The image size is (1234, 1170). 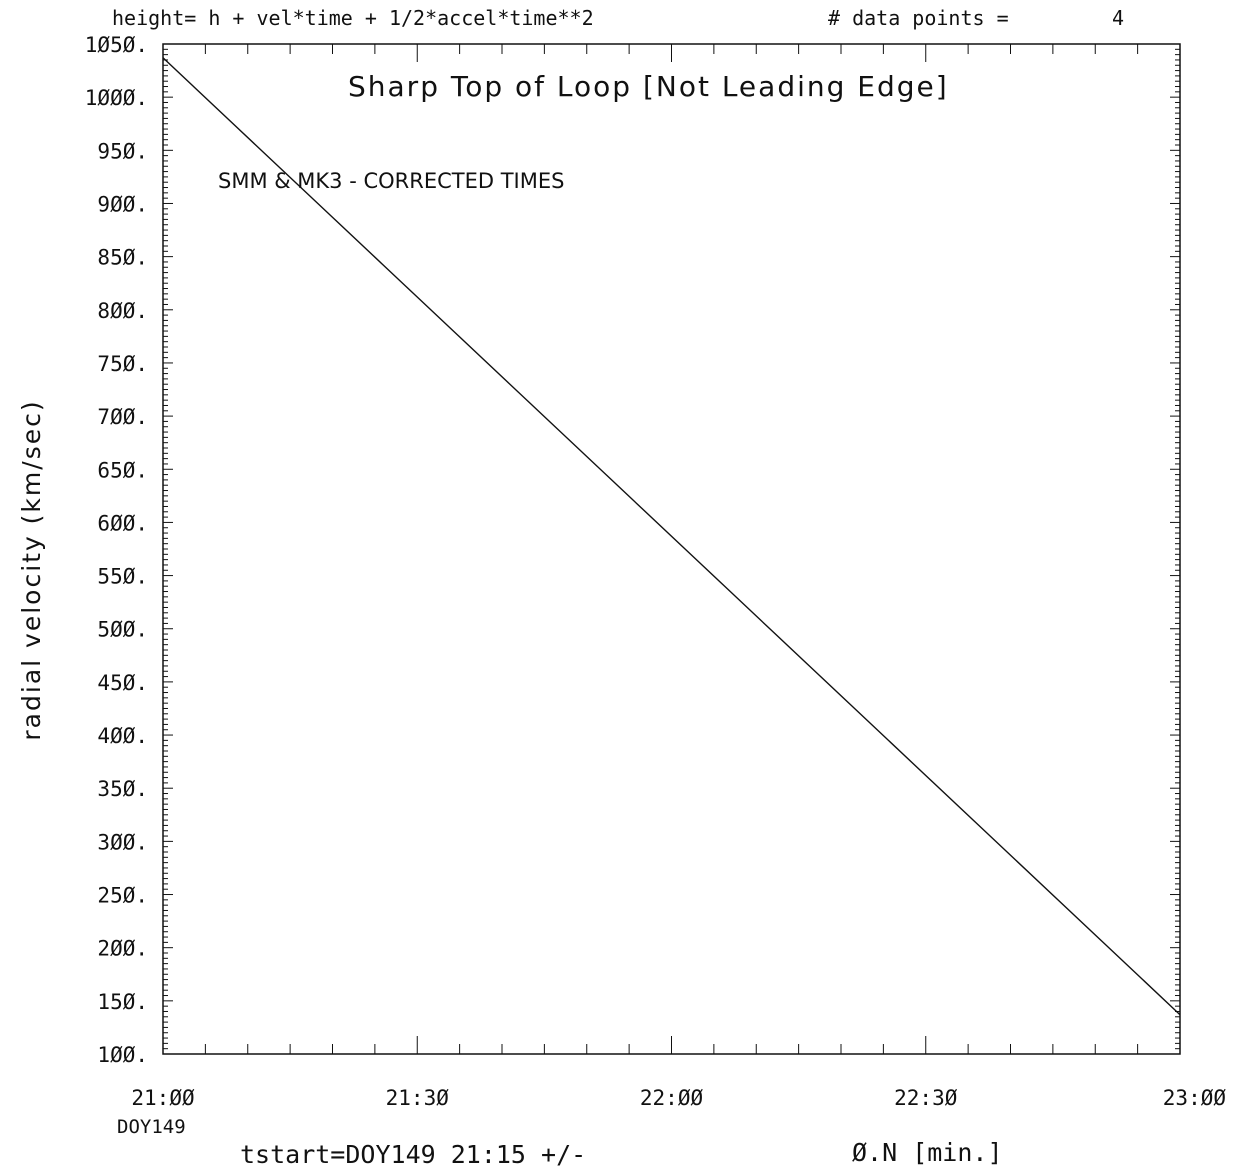 What do you see at coordinates (122, 523) in the screenshot?
I see `y-tick-label: 6ØØ.` at bounding box center [122, 523].